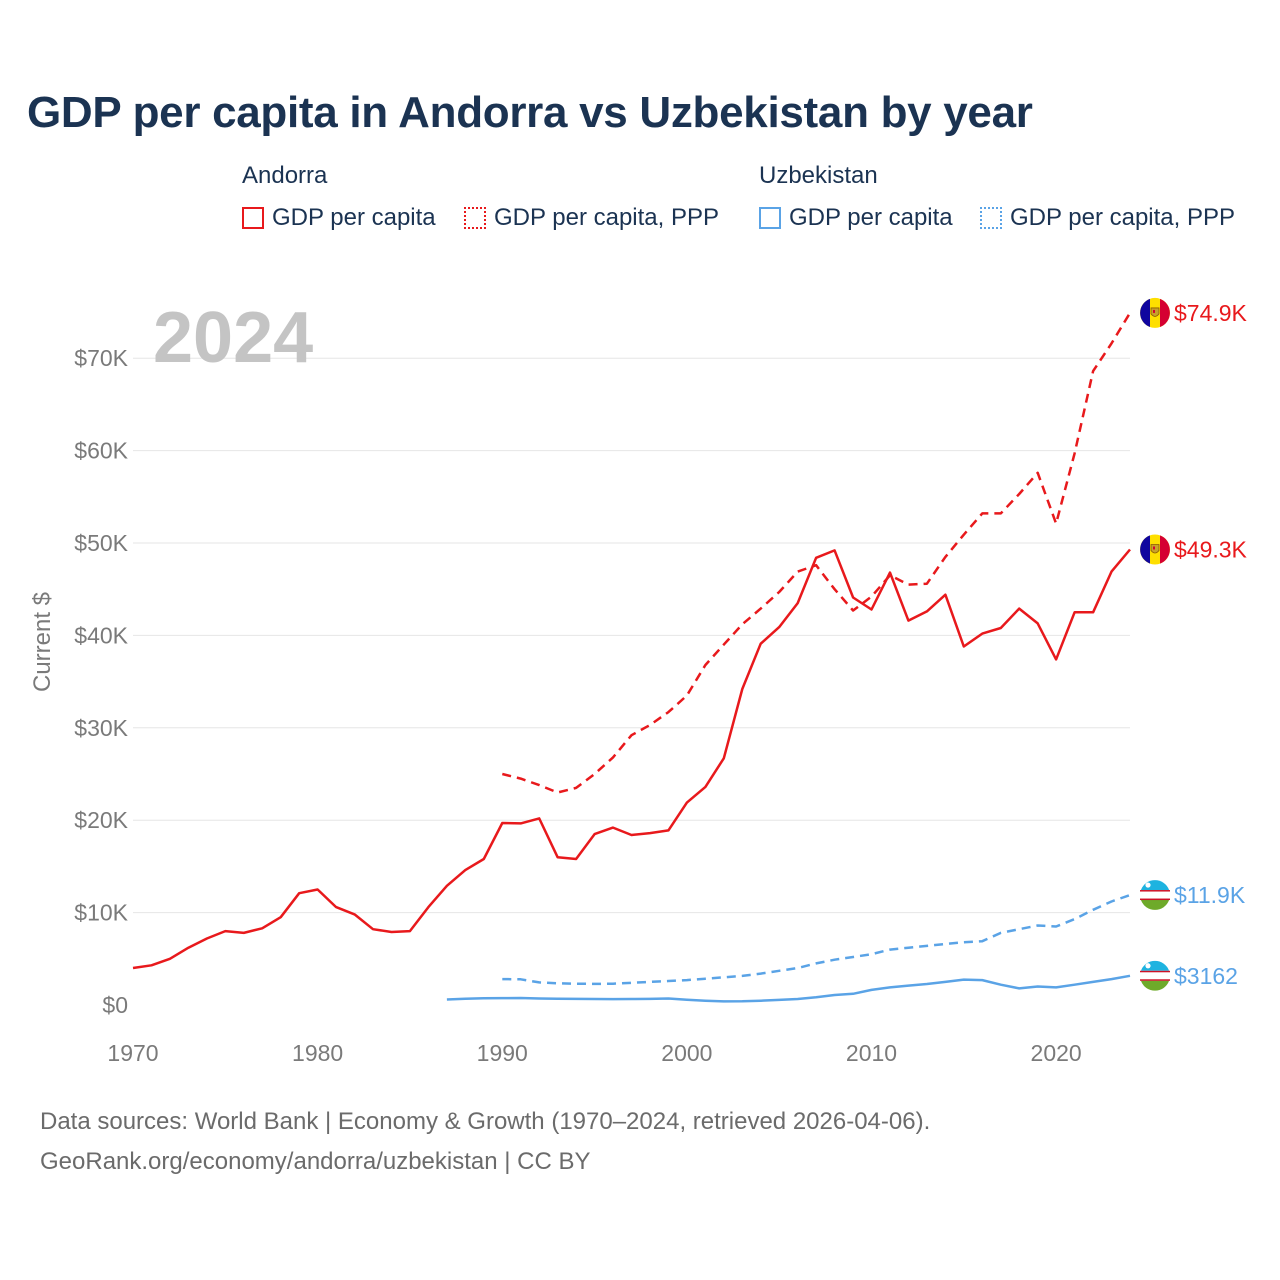 This screenshot has width=1280, height=1280. Describe the element at coordinates (233, 338) in the screenshot. I see `year-watermark: 2024` at that location.